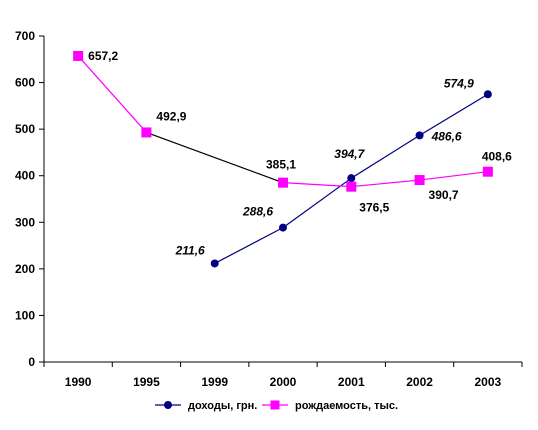 The width and height of the screenshot is (538, 430). Describe the element at coordinates (488, 382) in the screenshot. I see `x-tick-label: 2003` at that location.